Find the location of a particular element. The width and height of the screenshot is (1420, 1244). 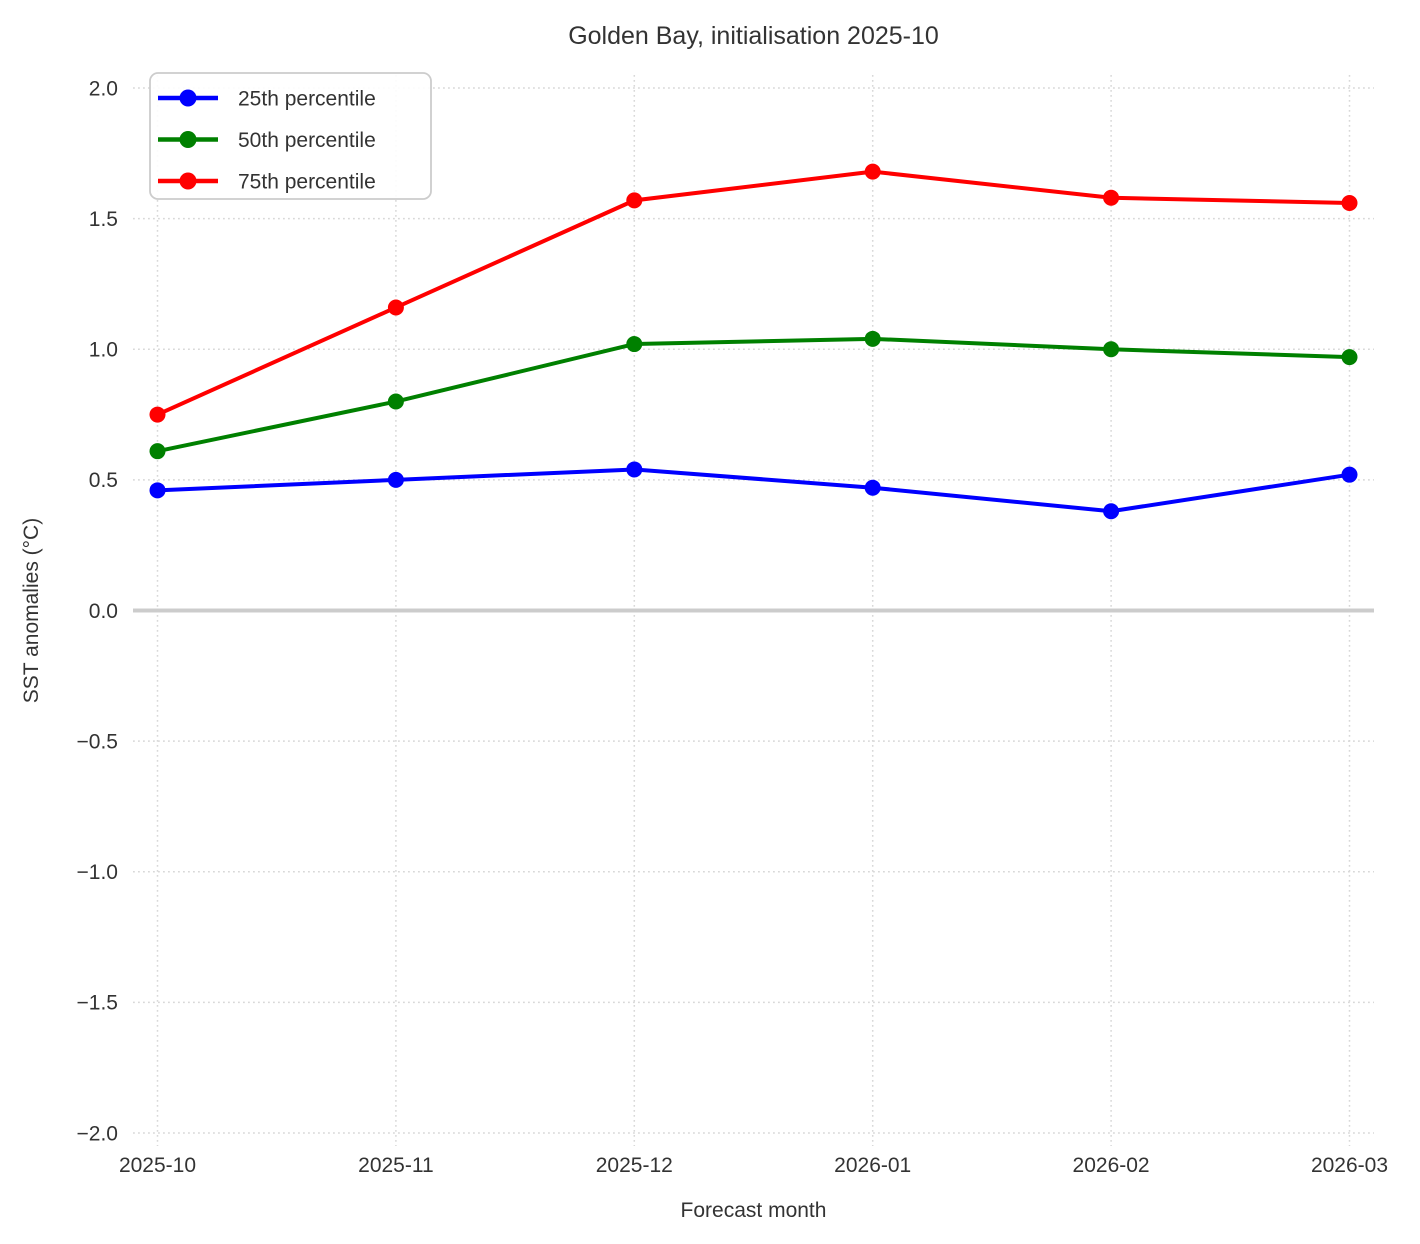

series-50th-percentile-line is located at coordinates (753, 395).